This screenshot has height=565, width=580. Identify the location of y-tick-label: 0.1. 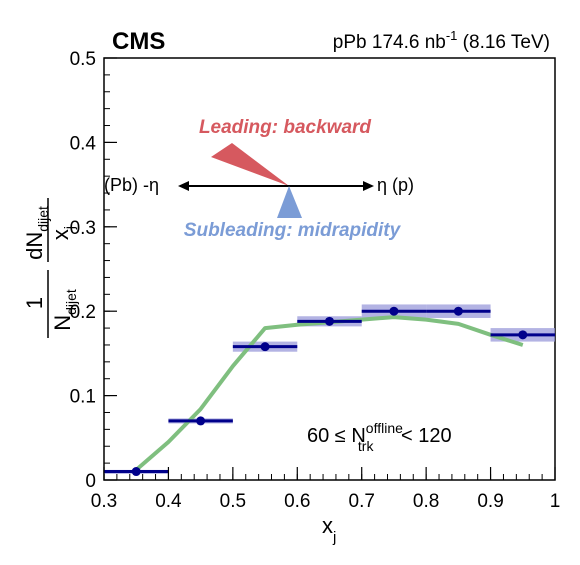
(83, 397).